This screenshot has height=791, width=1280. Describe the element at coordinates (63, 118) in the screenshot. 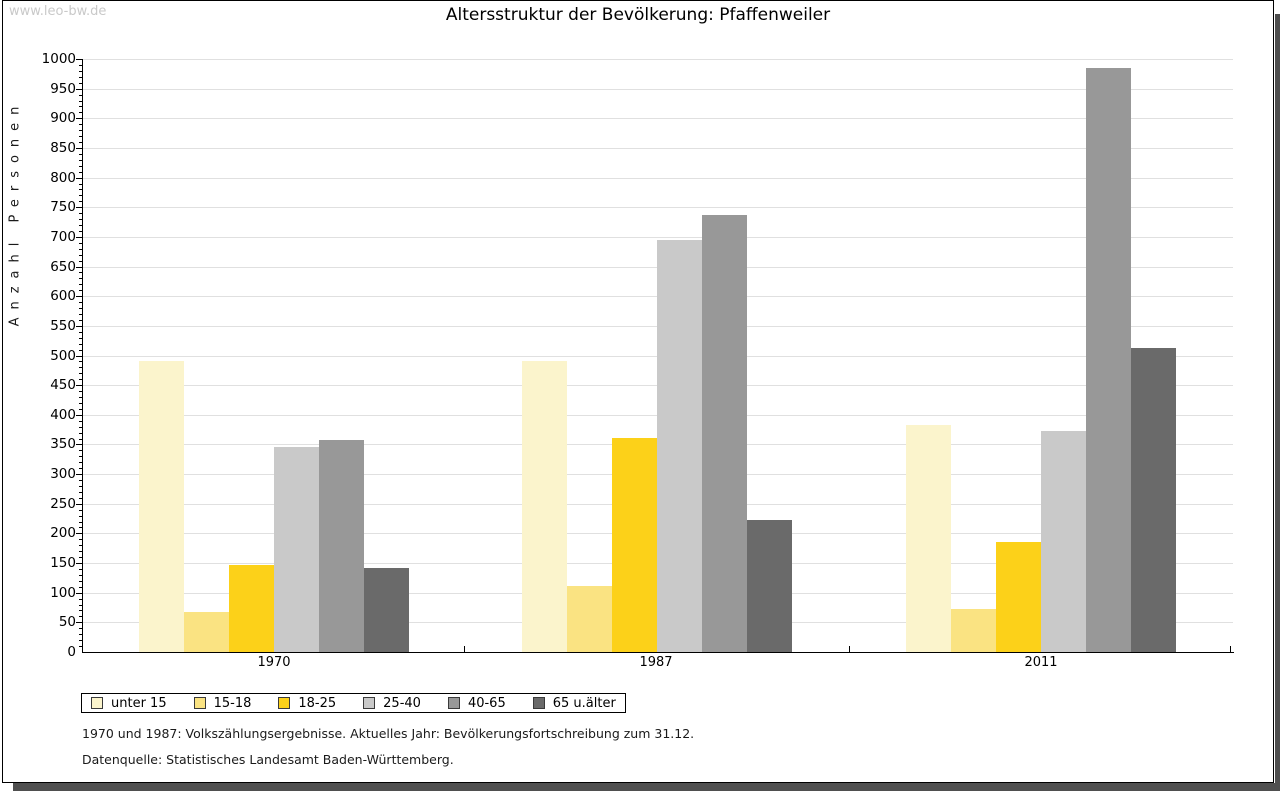

I see `y-axis-tick-label: 900` at that location.